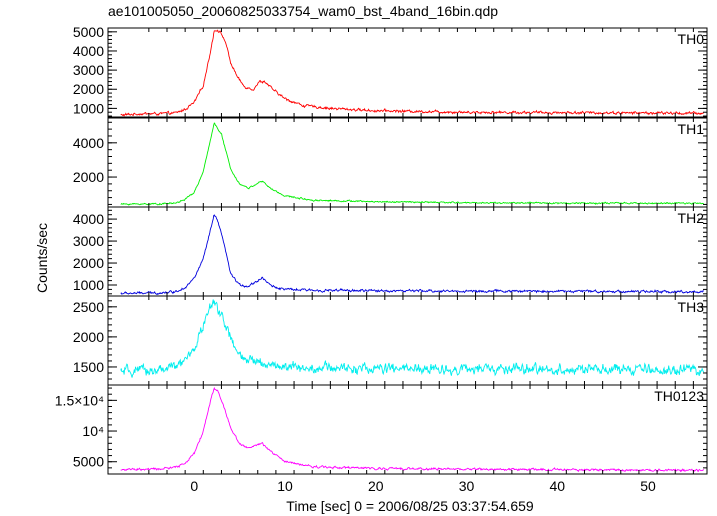 This screenshot has height=516, width=717. What do you see at coordinates (691, 218) in the screenshot?
I see `panel-label: TH2` at bounding box center [691, 218].